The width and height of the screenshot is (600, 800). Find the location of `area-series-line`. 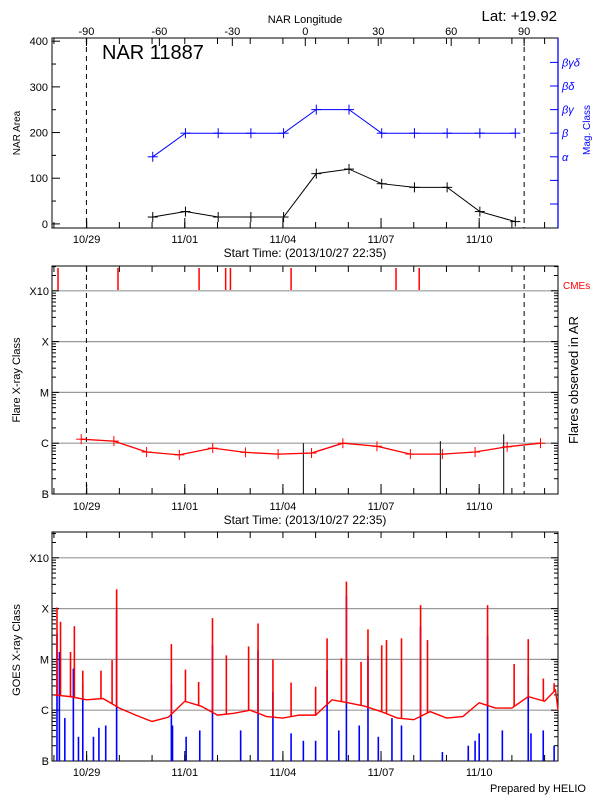

area-series-line is located at coordinates (334, 195).